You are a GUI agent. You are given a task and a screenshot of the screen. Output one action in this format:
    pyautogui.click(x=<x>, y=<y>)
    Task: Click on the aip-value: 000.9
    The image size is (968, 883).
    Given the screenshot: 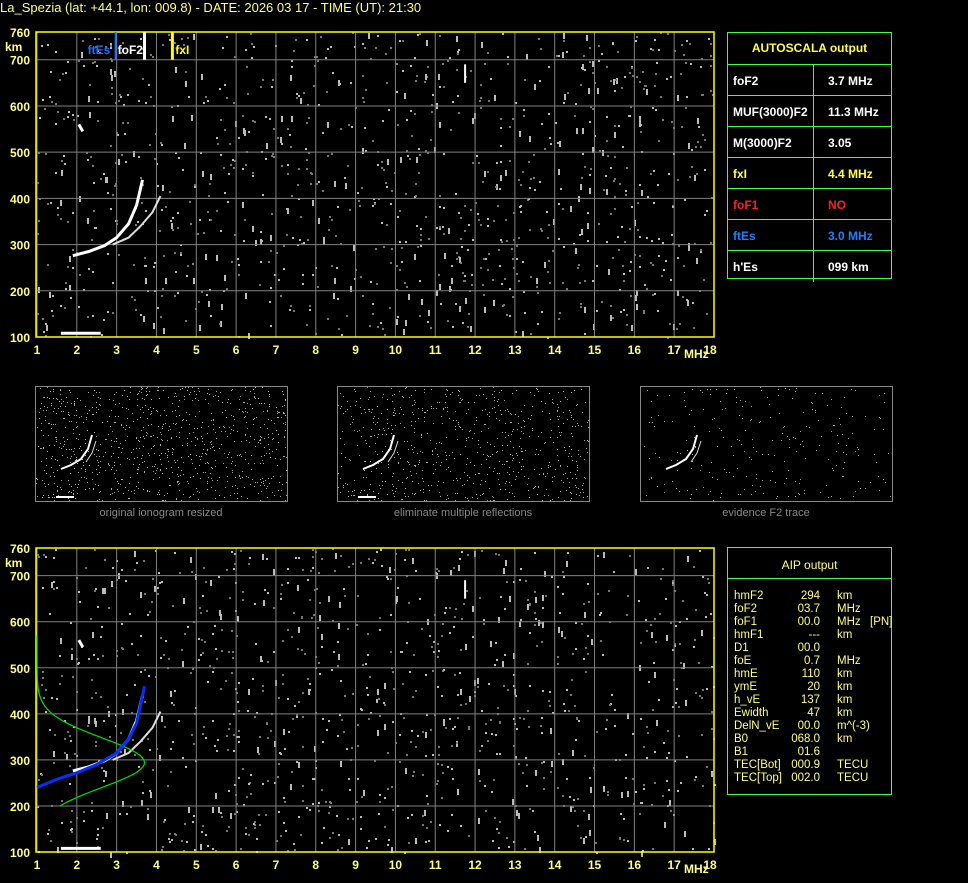 What is the action you would take?
    pyautogui.click(x=805, y=765)
    